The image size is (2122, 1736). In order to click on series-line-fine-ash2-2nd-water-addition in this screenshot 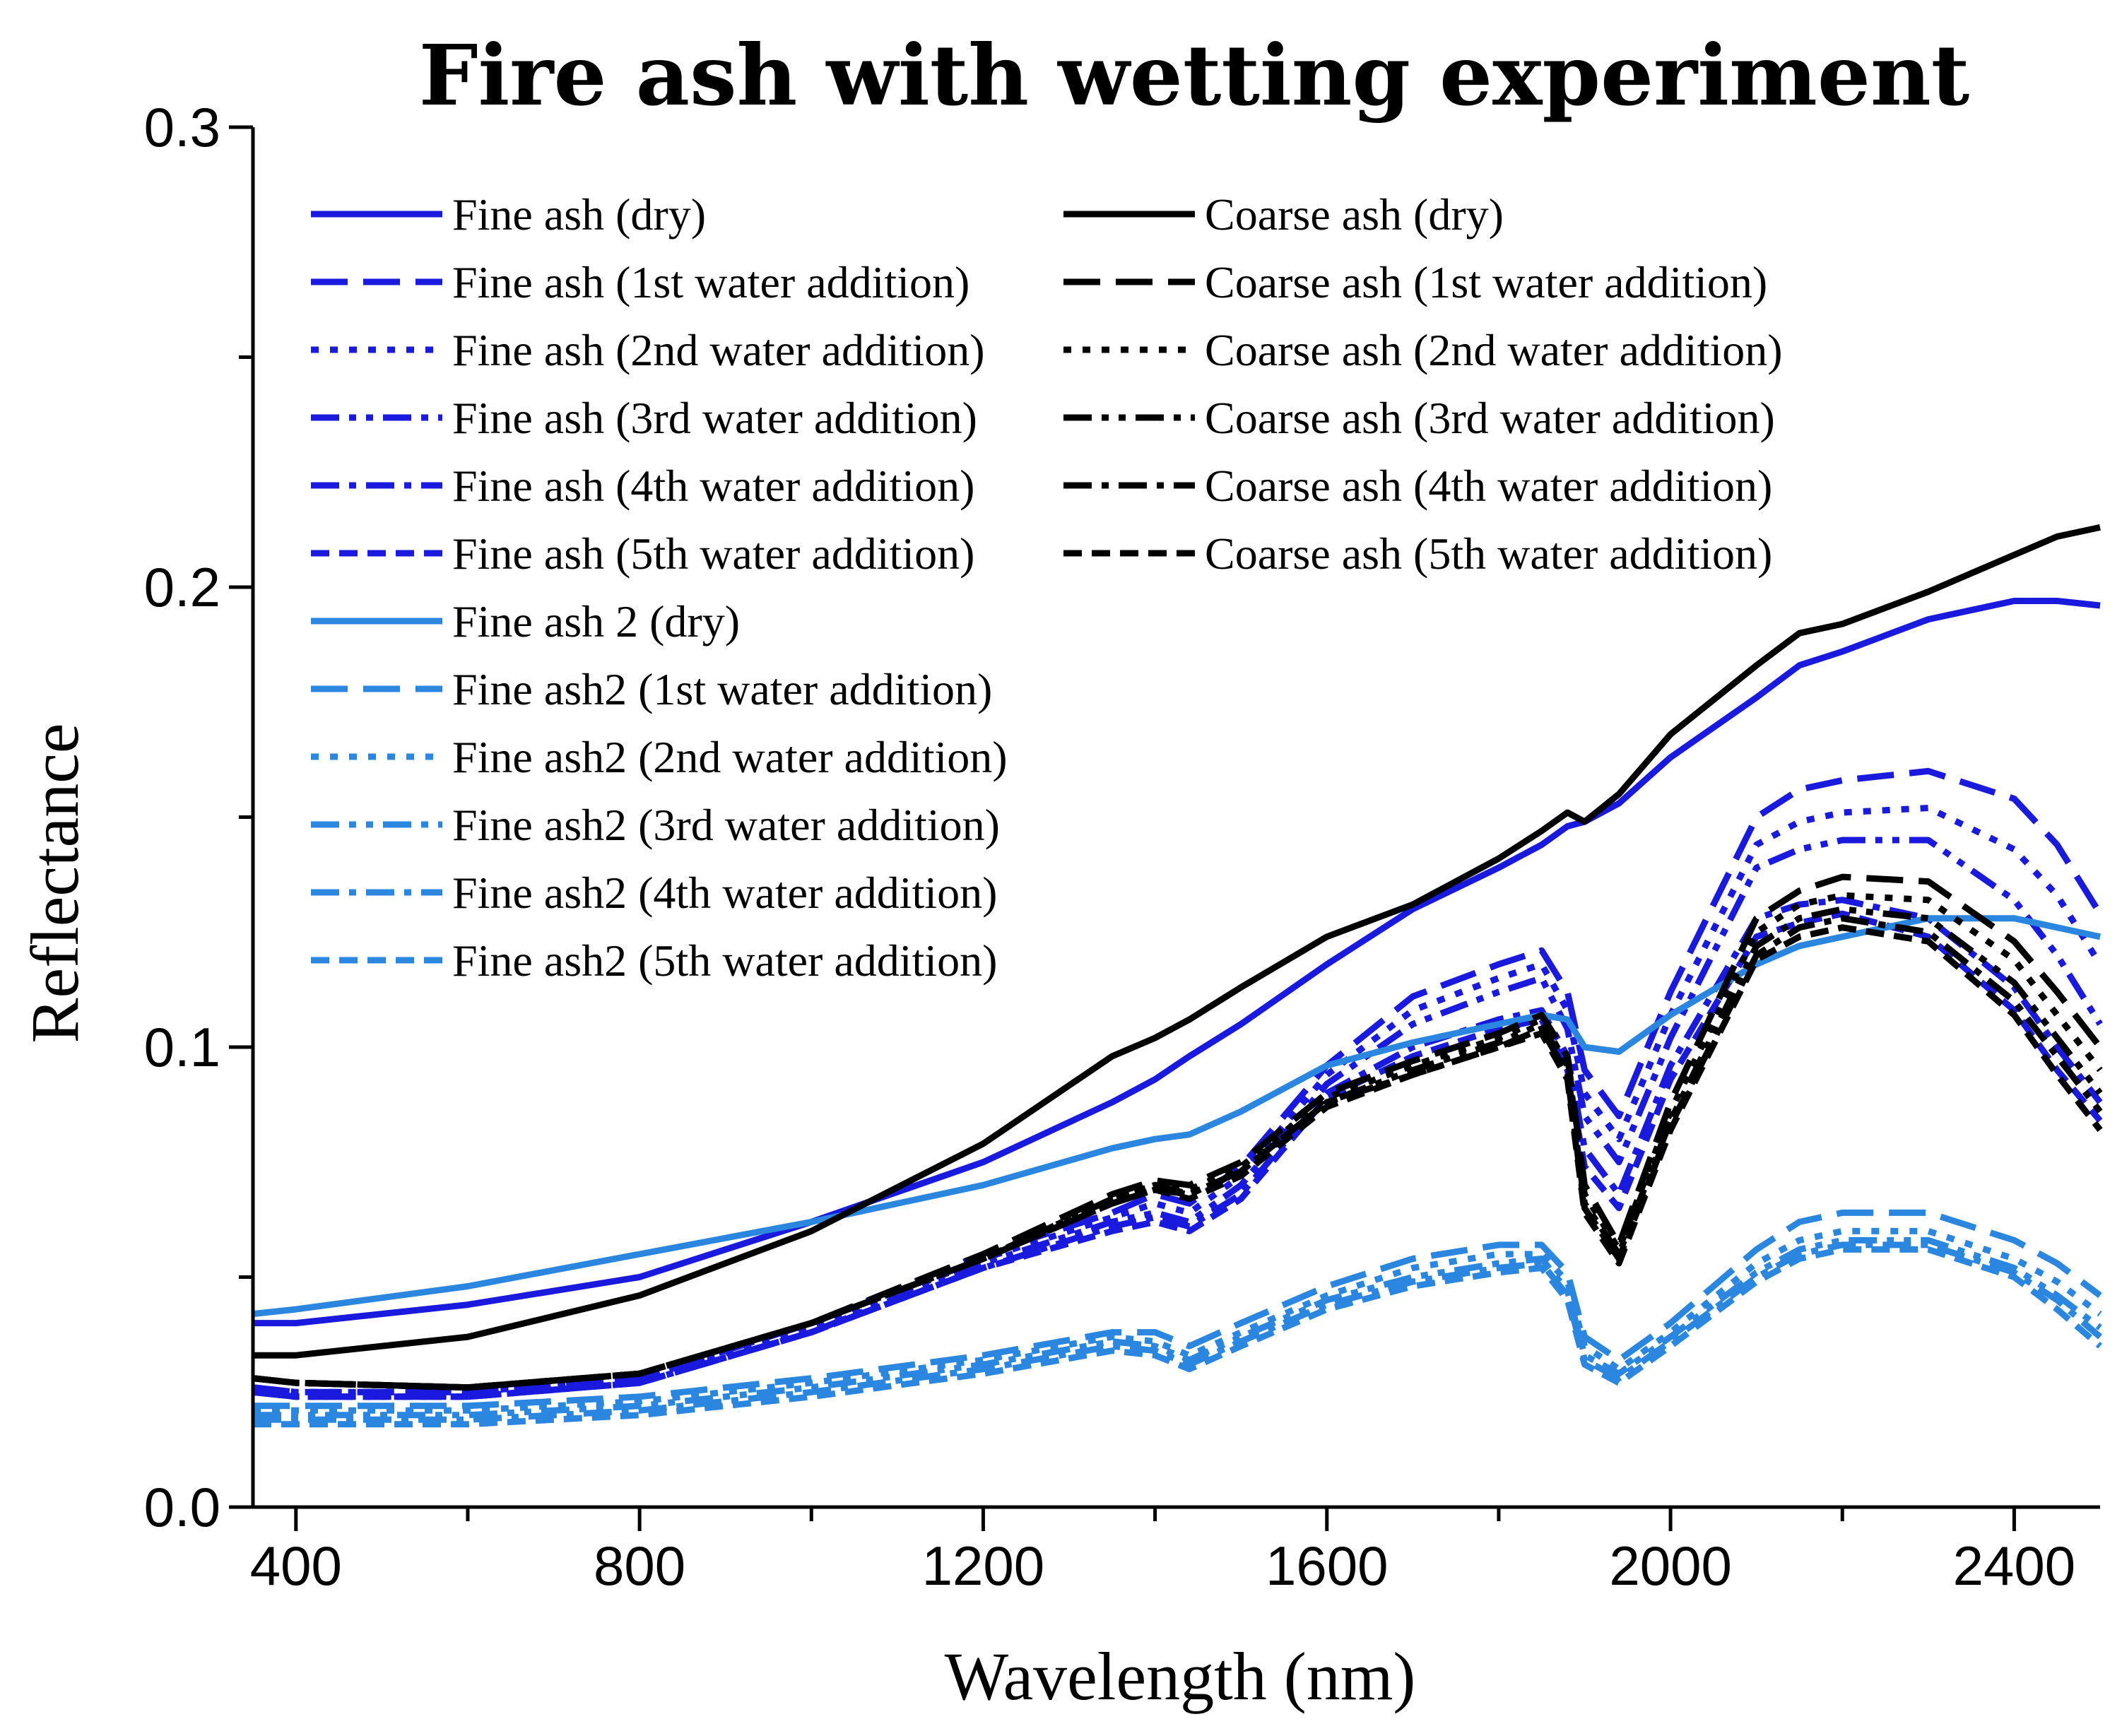, I will do `click(1177, 1320)`.